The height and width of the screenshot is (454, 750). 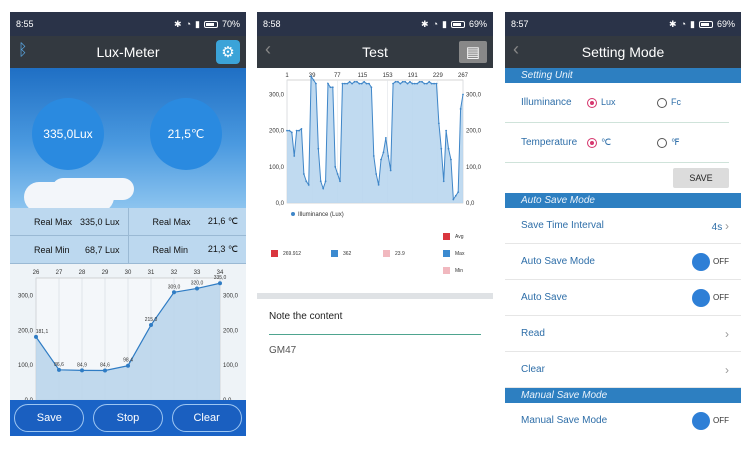 I want to click on temperature-unit-row: Temperature ℃ ℉, so click(x=617, y=143).